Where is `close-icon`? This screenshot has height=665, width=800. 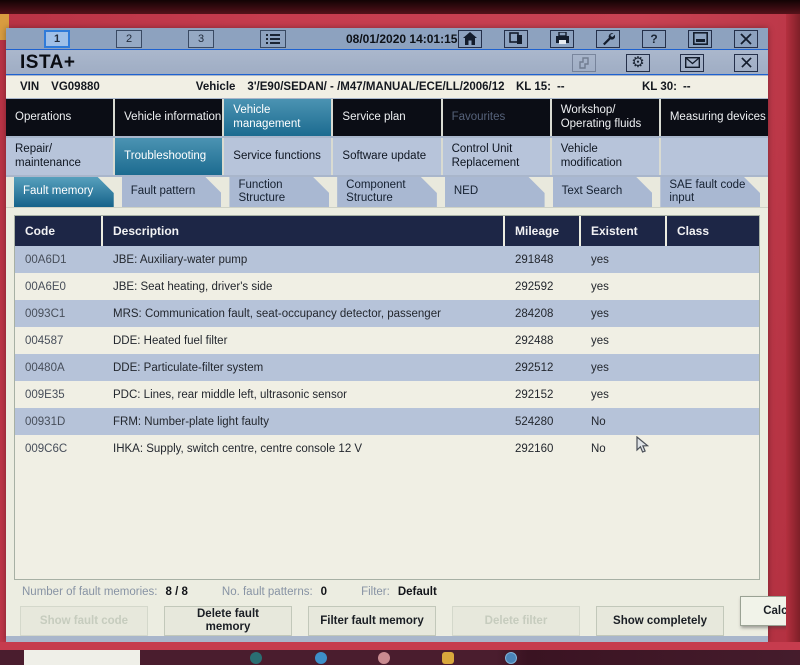
close-icon is located at coordinates (746, 38).